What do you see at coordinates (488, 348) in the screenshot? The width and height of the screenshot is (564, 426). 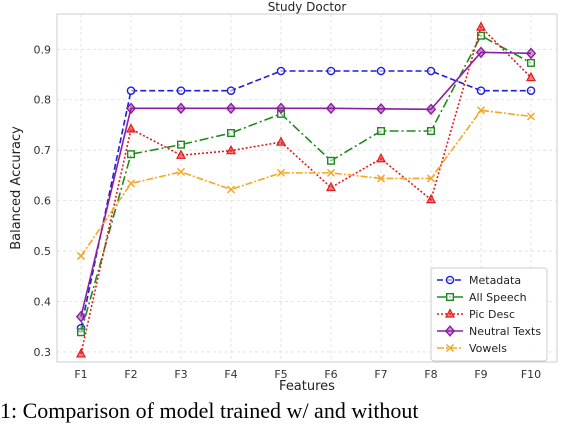 I see `legend-label: Vowels` at bounding box center [488, 348].